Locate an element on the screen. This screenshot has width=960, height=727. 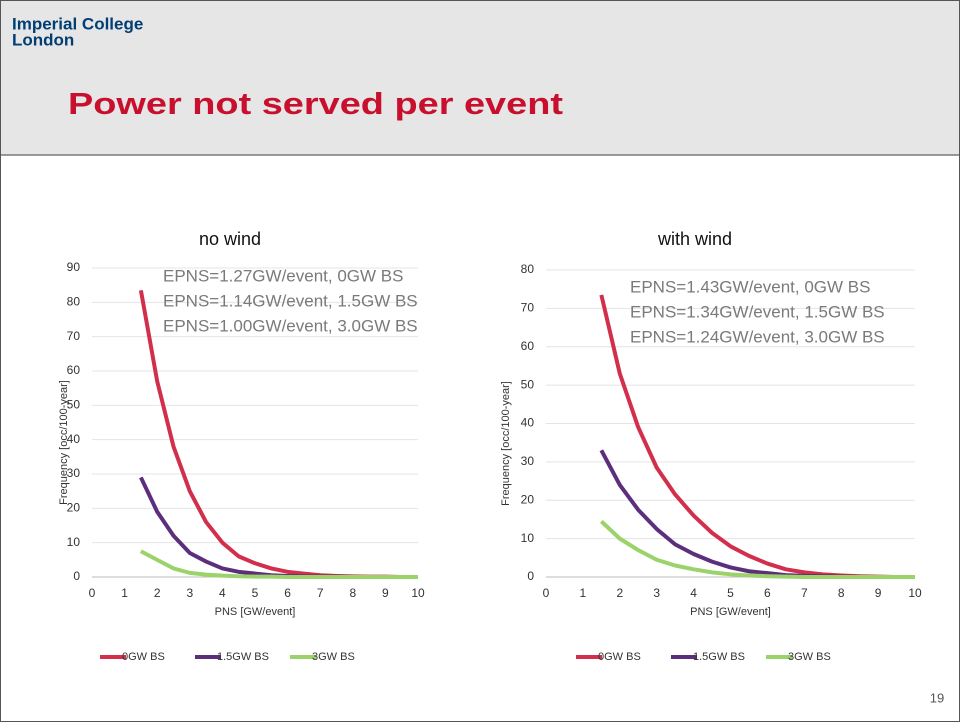
slide-title: Power not served per event is located at coordinates (315, 103).